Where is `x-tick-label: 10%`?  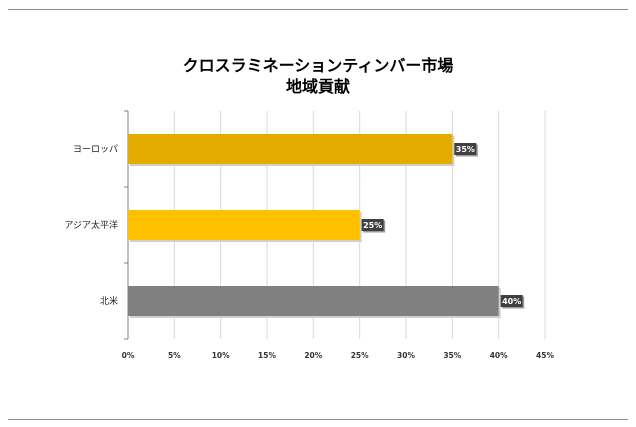
x-tick-label: 10% is located at coordinates (221, 355).